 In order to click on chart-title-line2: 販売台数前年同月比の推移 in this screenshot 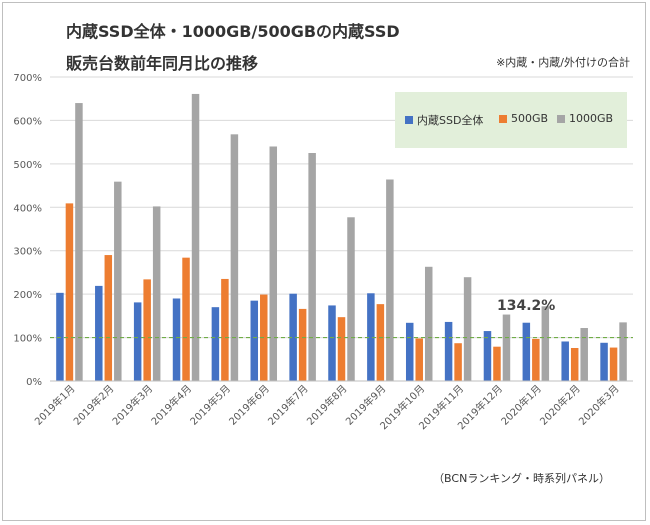, I will do `click(162, 63)`.